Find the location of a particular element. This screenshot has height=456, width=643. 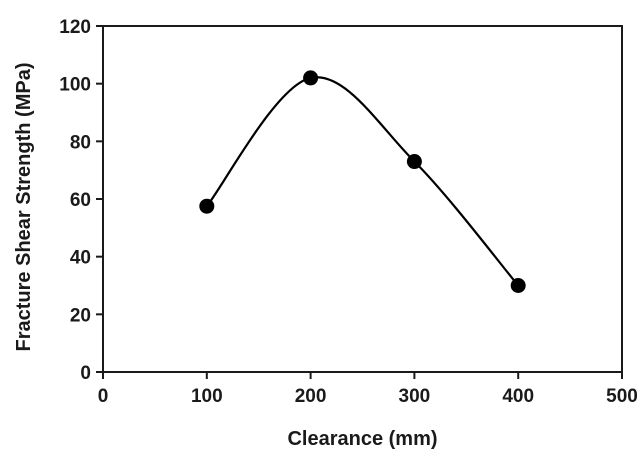

y-tick-label: 40 is located at coordinates (80, 258).